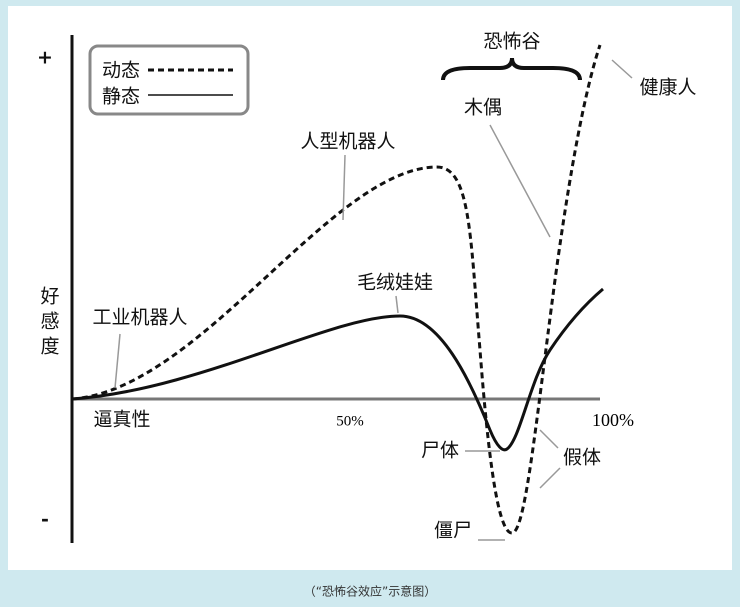 This screenshot has width=740, height=607. Describe the element at coordinates (121, 71) in the screenshot. I see `legend-label: 动态` at that location.